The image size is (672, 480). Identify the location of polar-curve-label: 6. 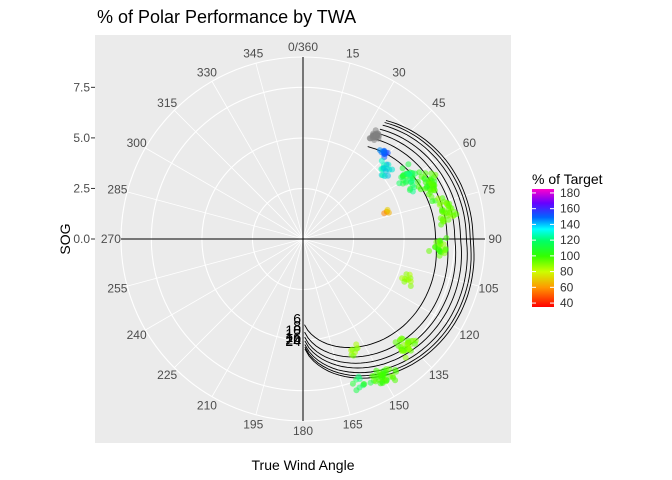
(297, 319).